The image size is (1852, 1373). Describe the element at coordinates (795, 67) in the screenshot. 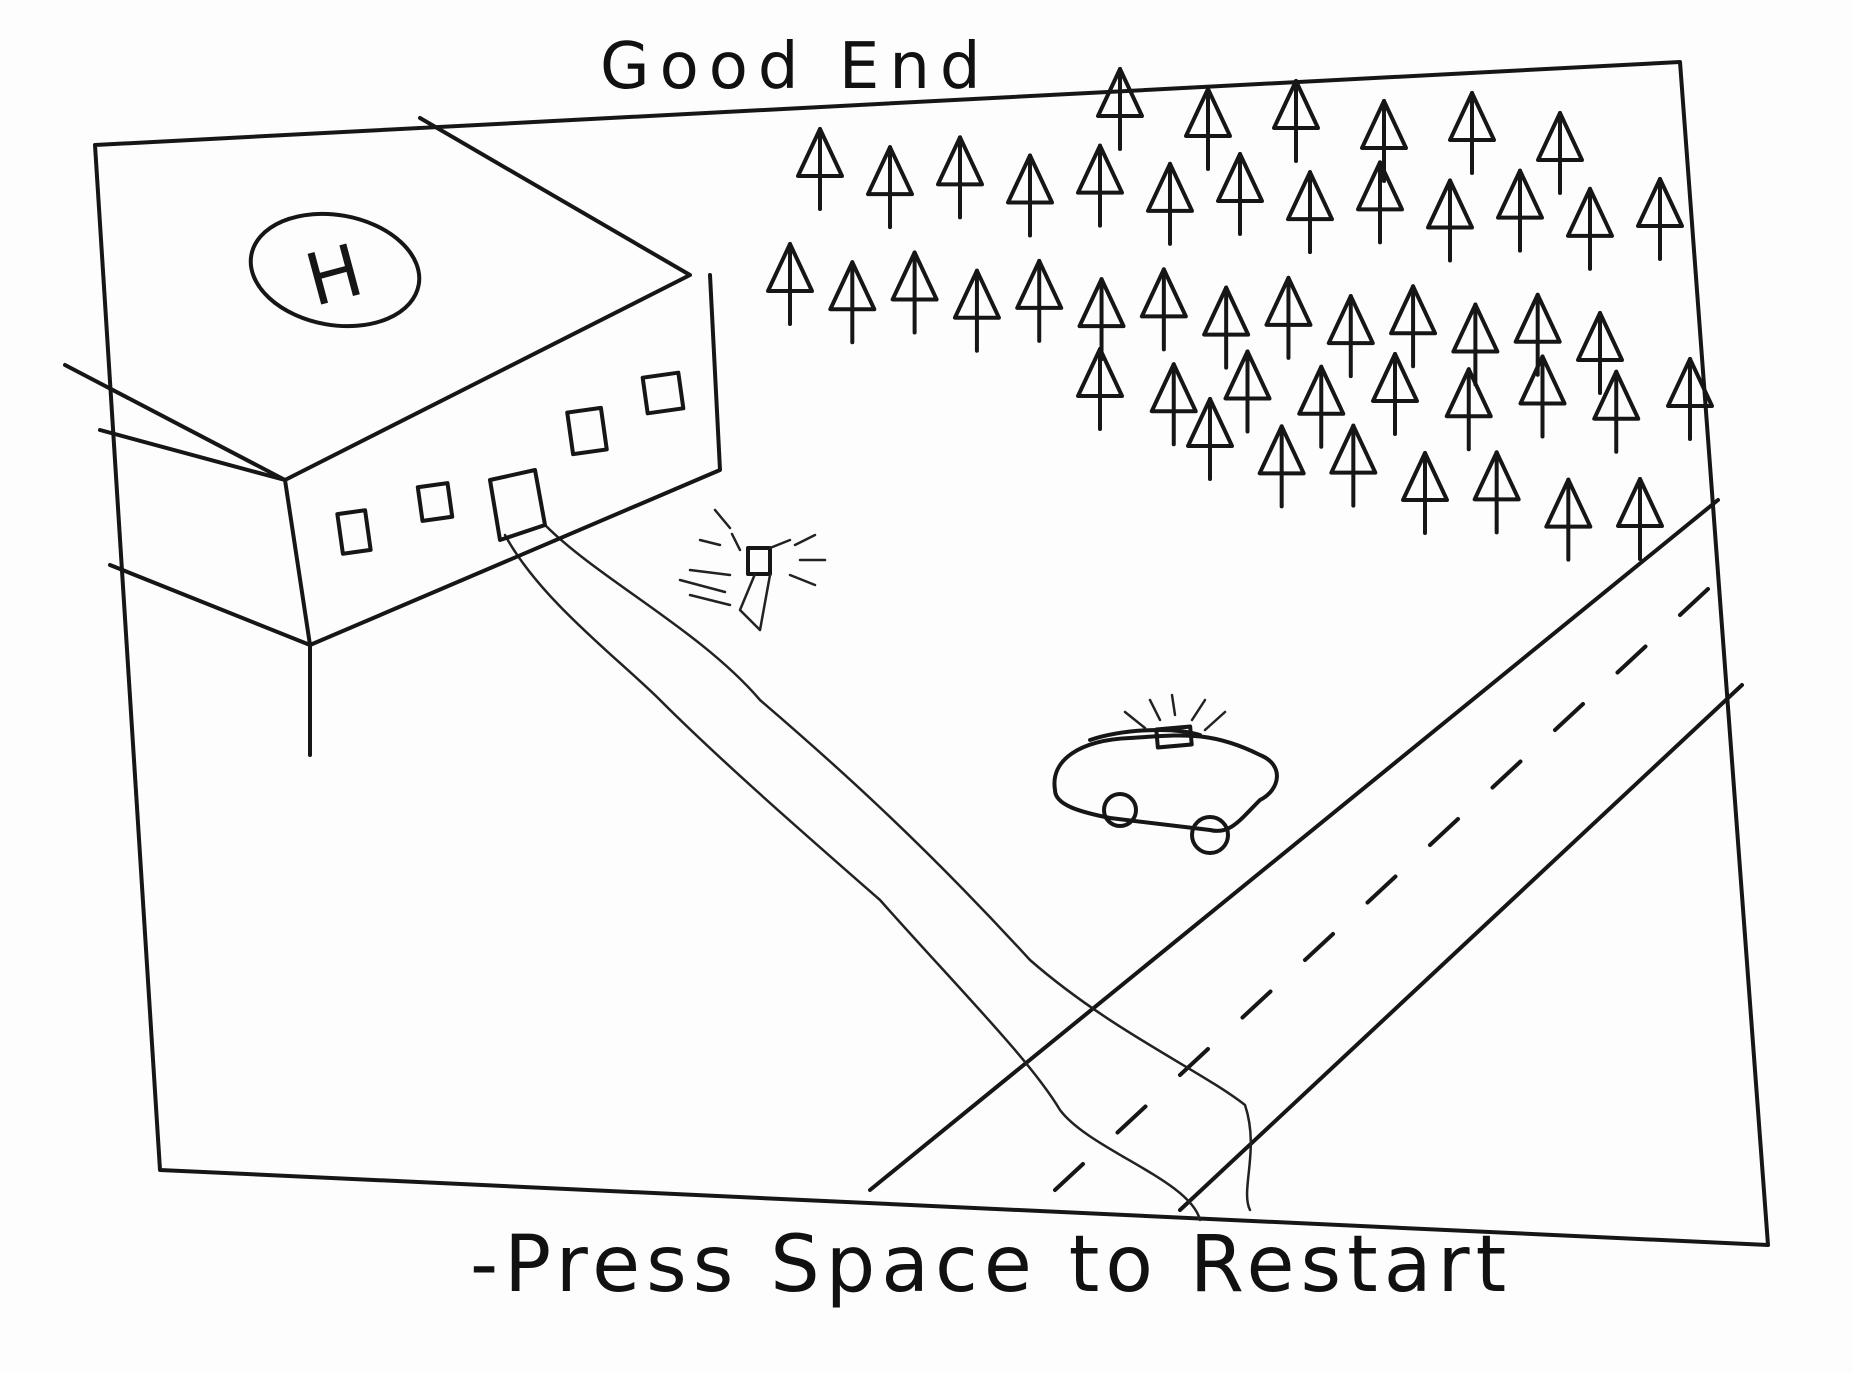

I see `game-title: Good End` at that location.